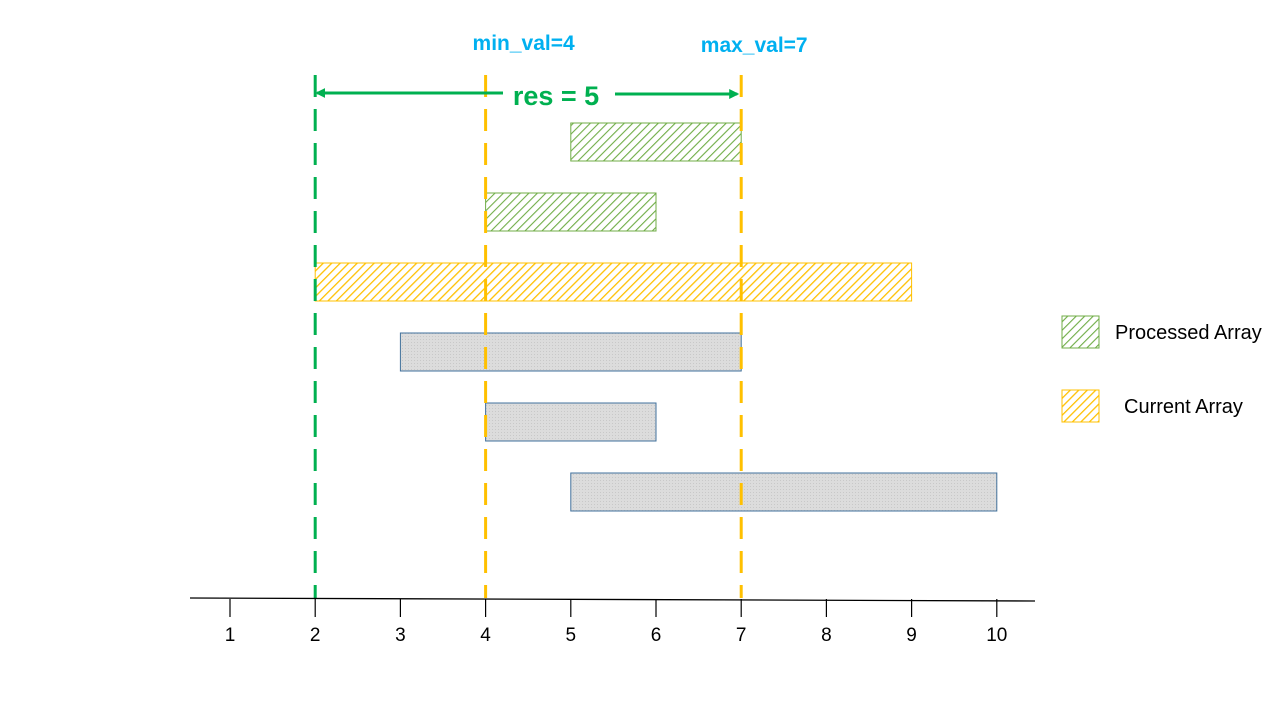 The width and height of the screenshot is (1280, 720). I want to click on tick-label: 9, so click(911, 635).